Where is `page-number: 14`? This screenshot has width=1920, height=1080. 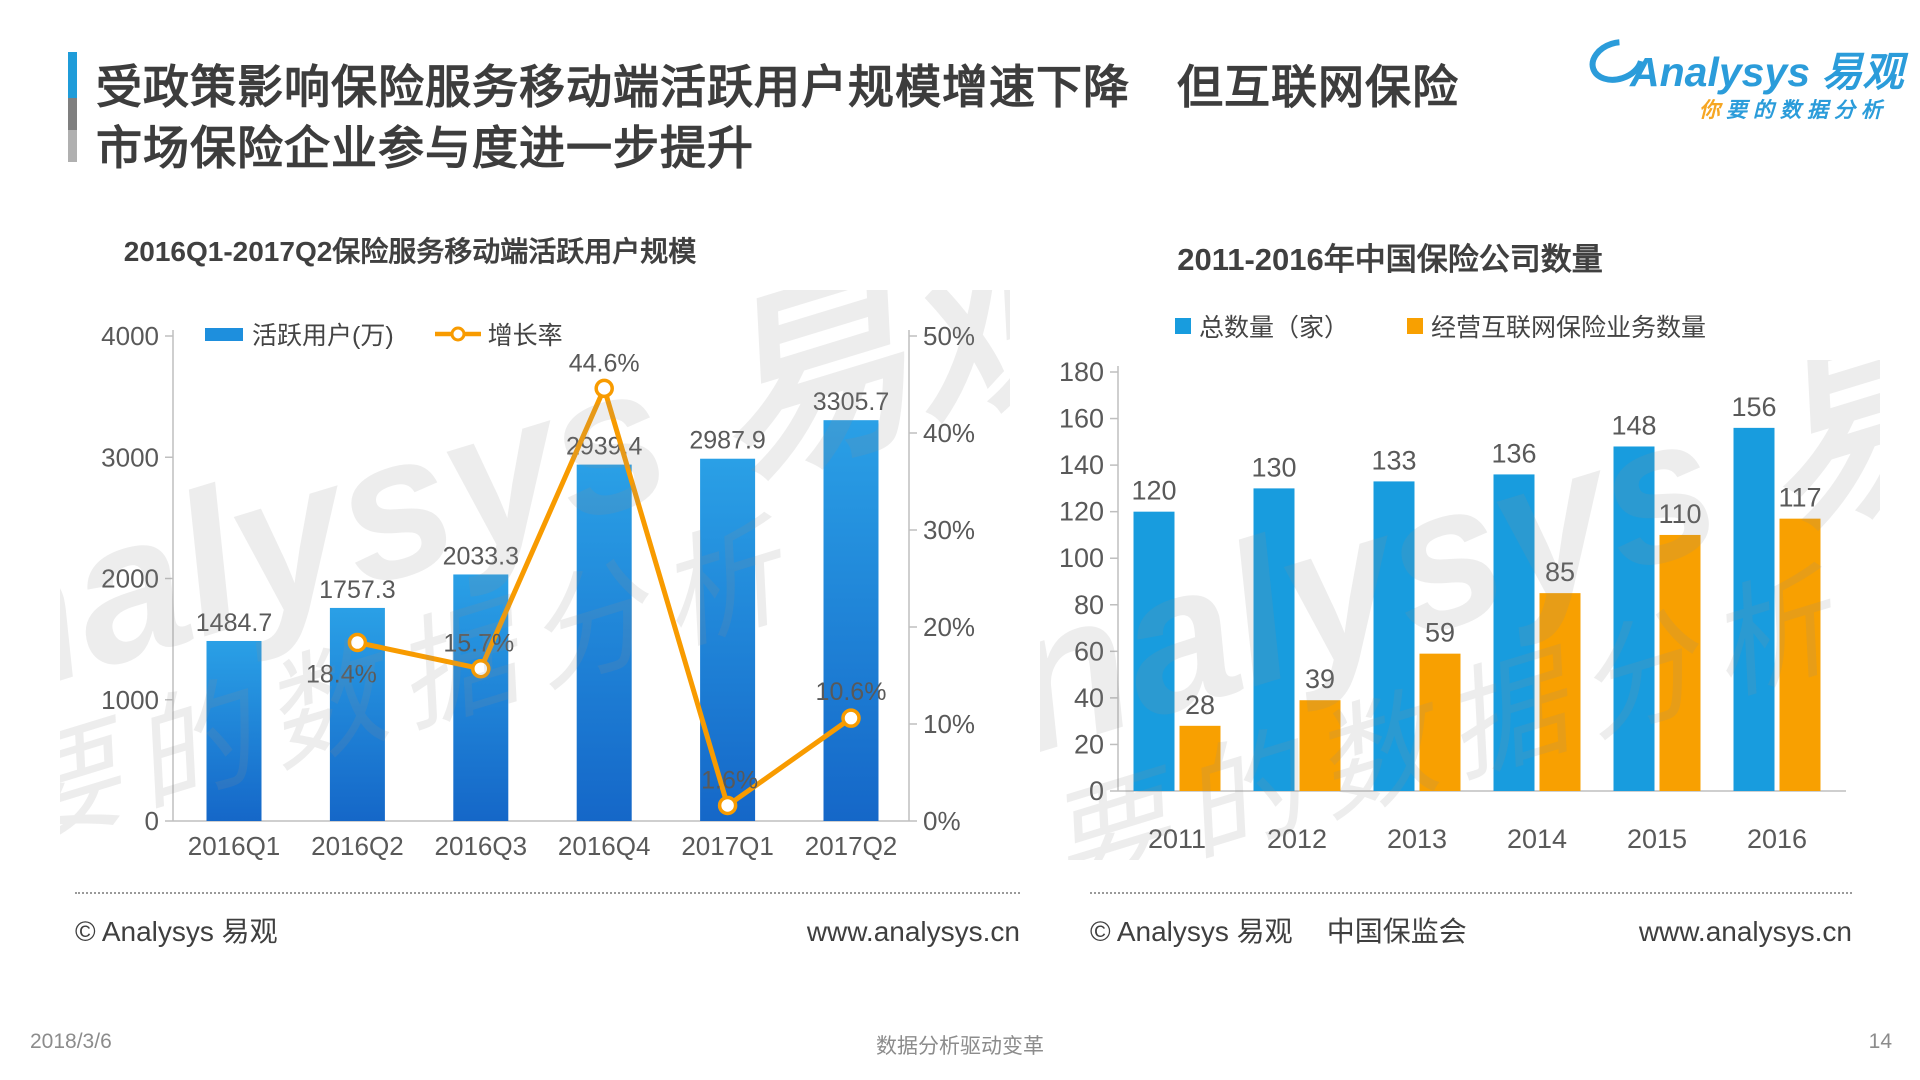
page-number: 14 is located at coordinates (1880, 1041).